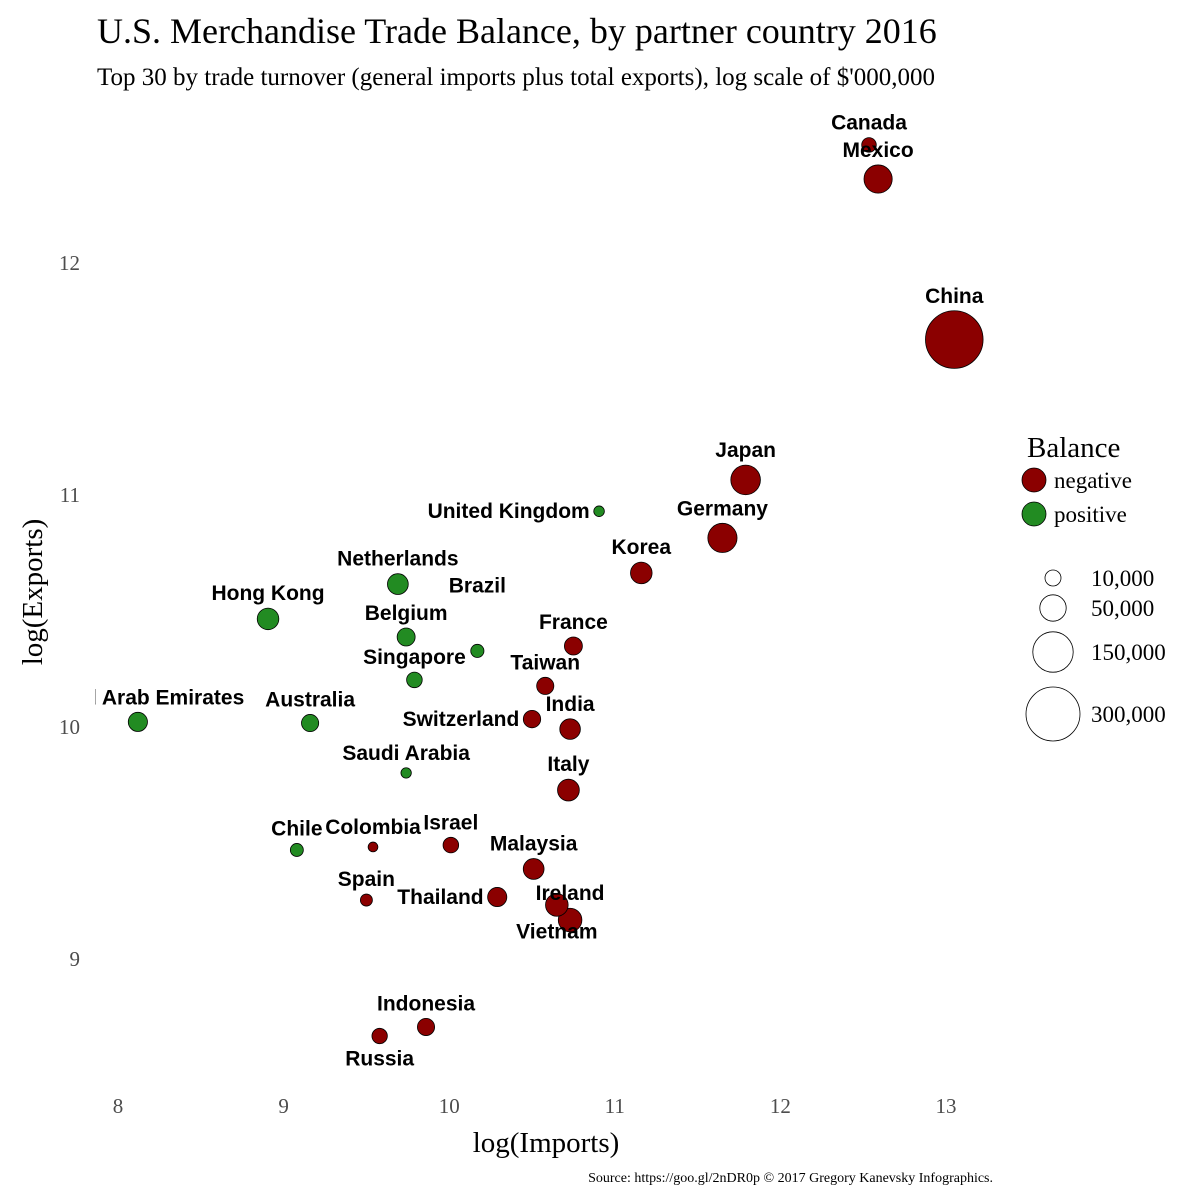  Describe the element at coordinates (745, 480) in the screenshot. I see `point-japan` at that location.